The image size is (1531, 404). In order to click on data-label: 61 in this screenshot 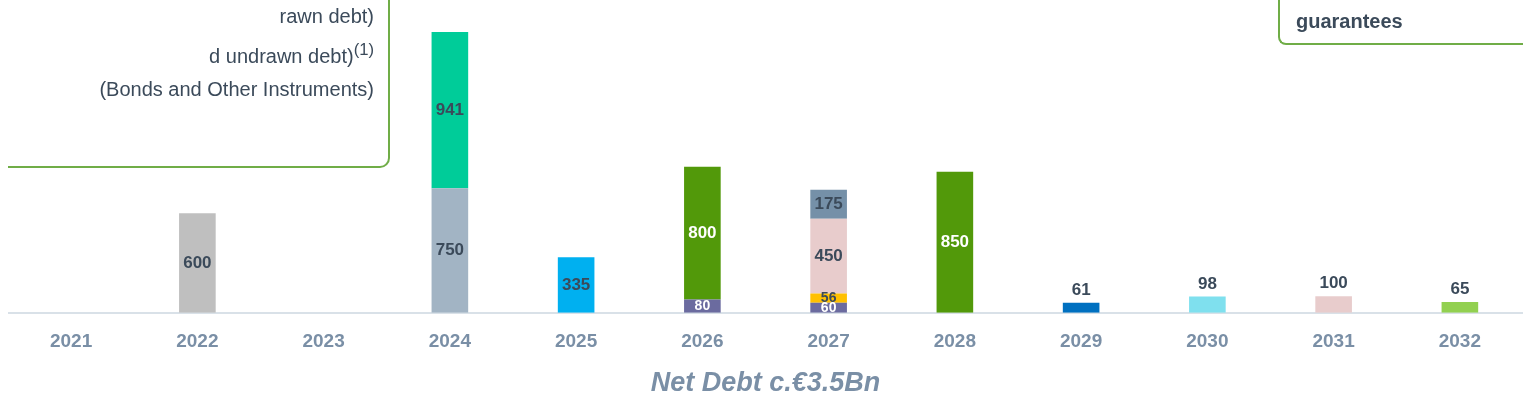, I will do `click(1081, 289)`.